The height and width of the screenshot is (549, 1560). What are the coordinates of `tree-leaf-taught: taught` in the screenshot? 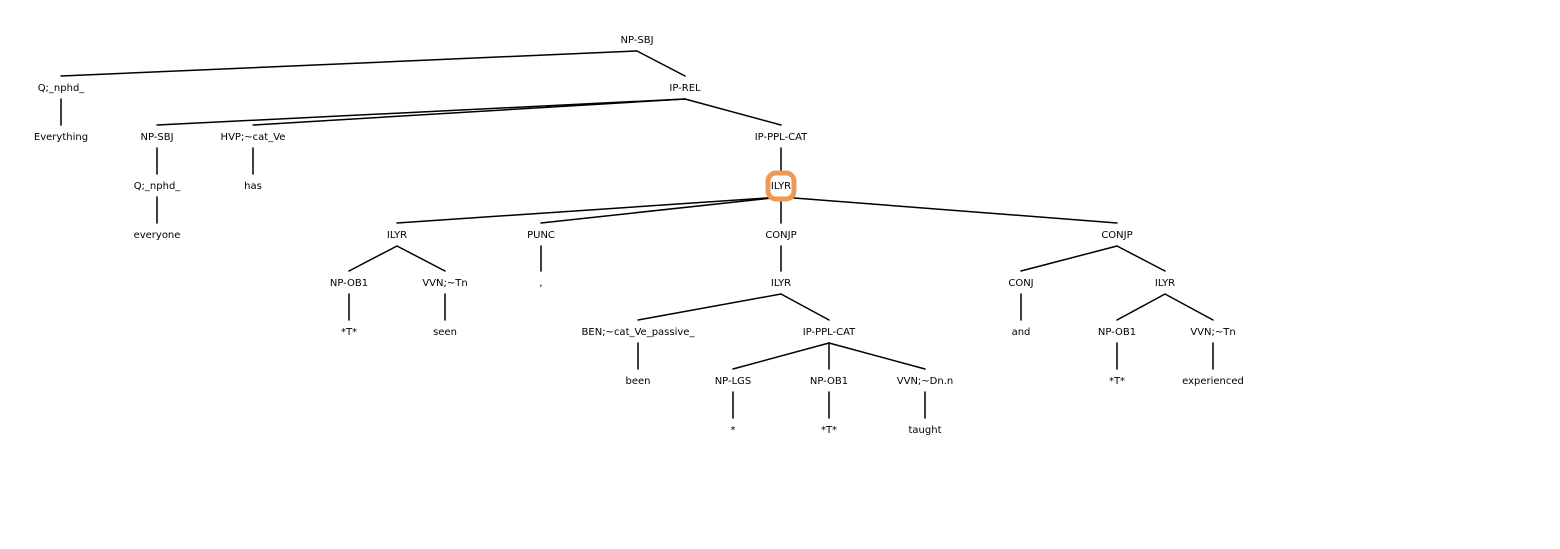 It's located at (925, 430).